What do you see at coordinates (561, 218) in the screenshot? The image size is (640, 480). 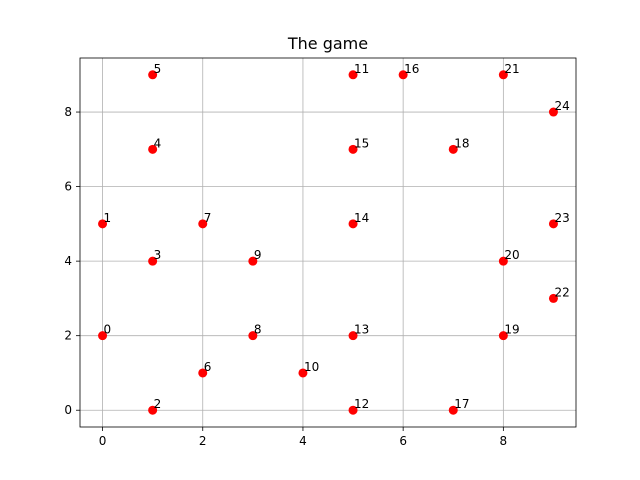 I see `point-label: 23` at bounding box center [561, 218].